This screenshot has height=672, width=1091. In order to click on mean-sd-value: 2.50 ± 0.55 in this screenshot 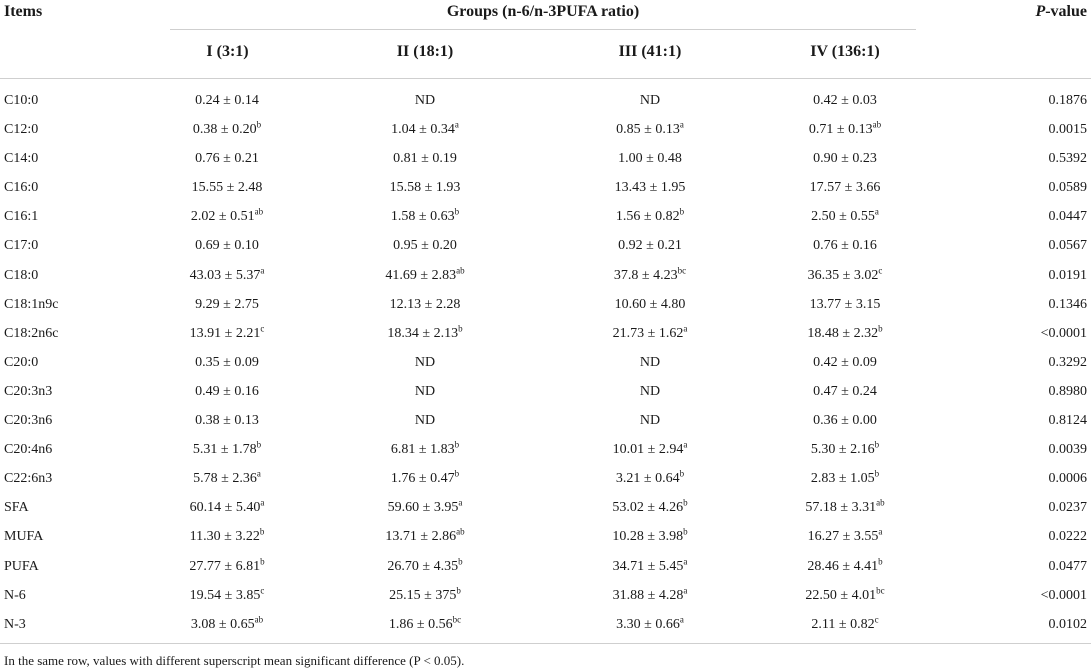, I will do `click(843, 217)`.